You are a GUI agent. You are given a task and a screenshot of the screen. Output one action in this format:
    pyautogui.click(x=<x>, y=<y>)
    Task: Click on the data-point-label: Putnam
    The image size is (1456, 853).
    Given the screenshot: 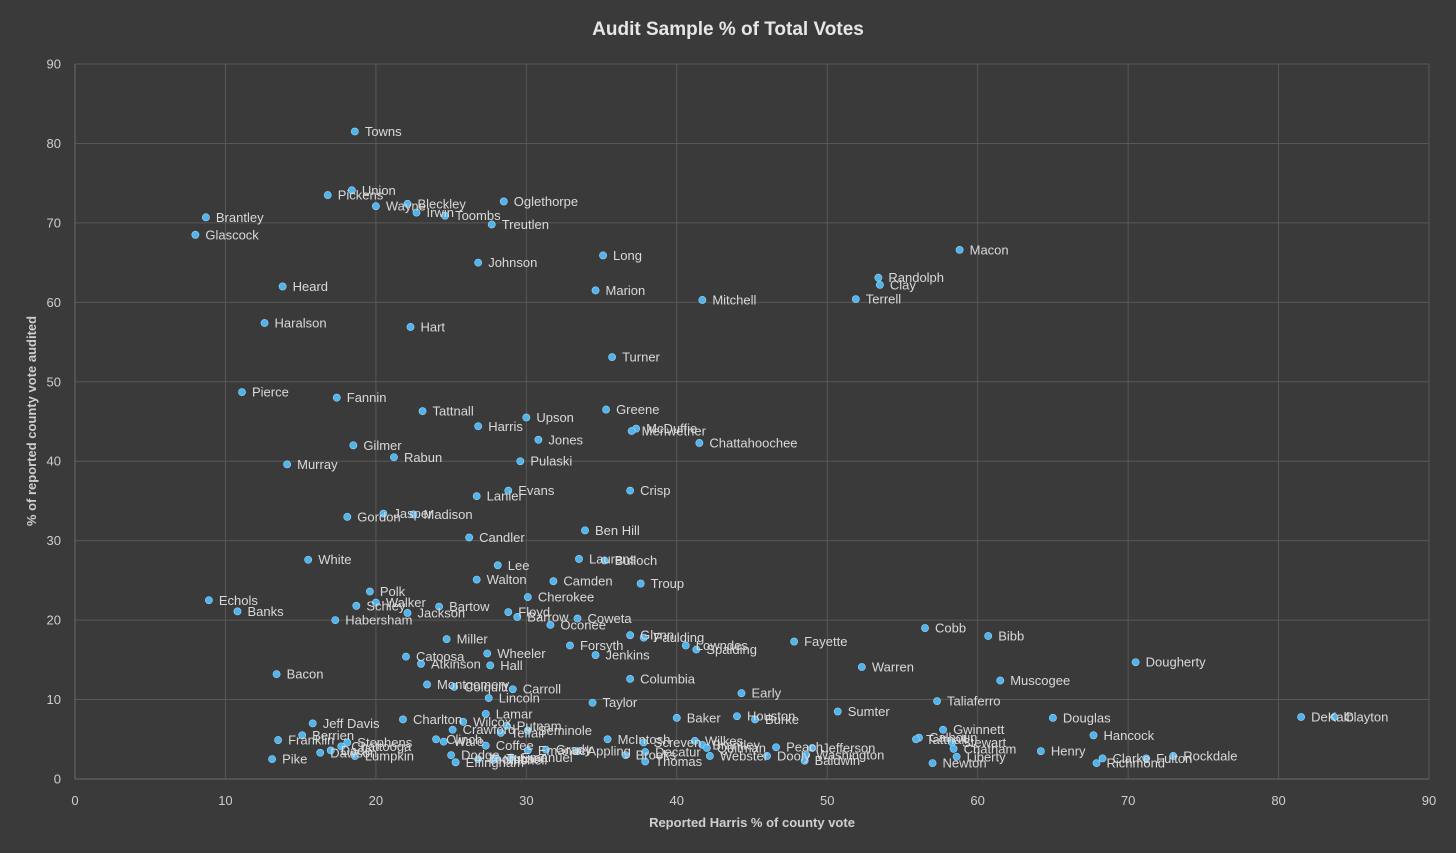 What is the action you would take?
    pyautogui.click(x=539, y=725)
    